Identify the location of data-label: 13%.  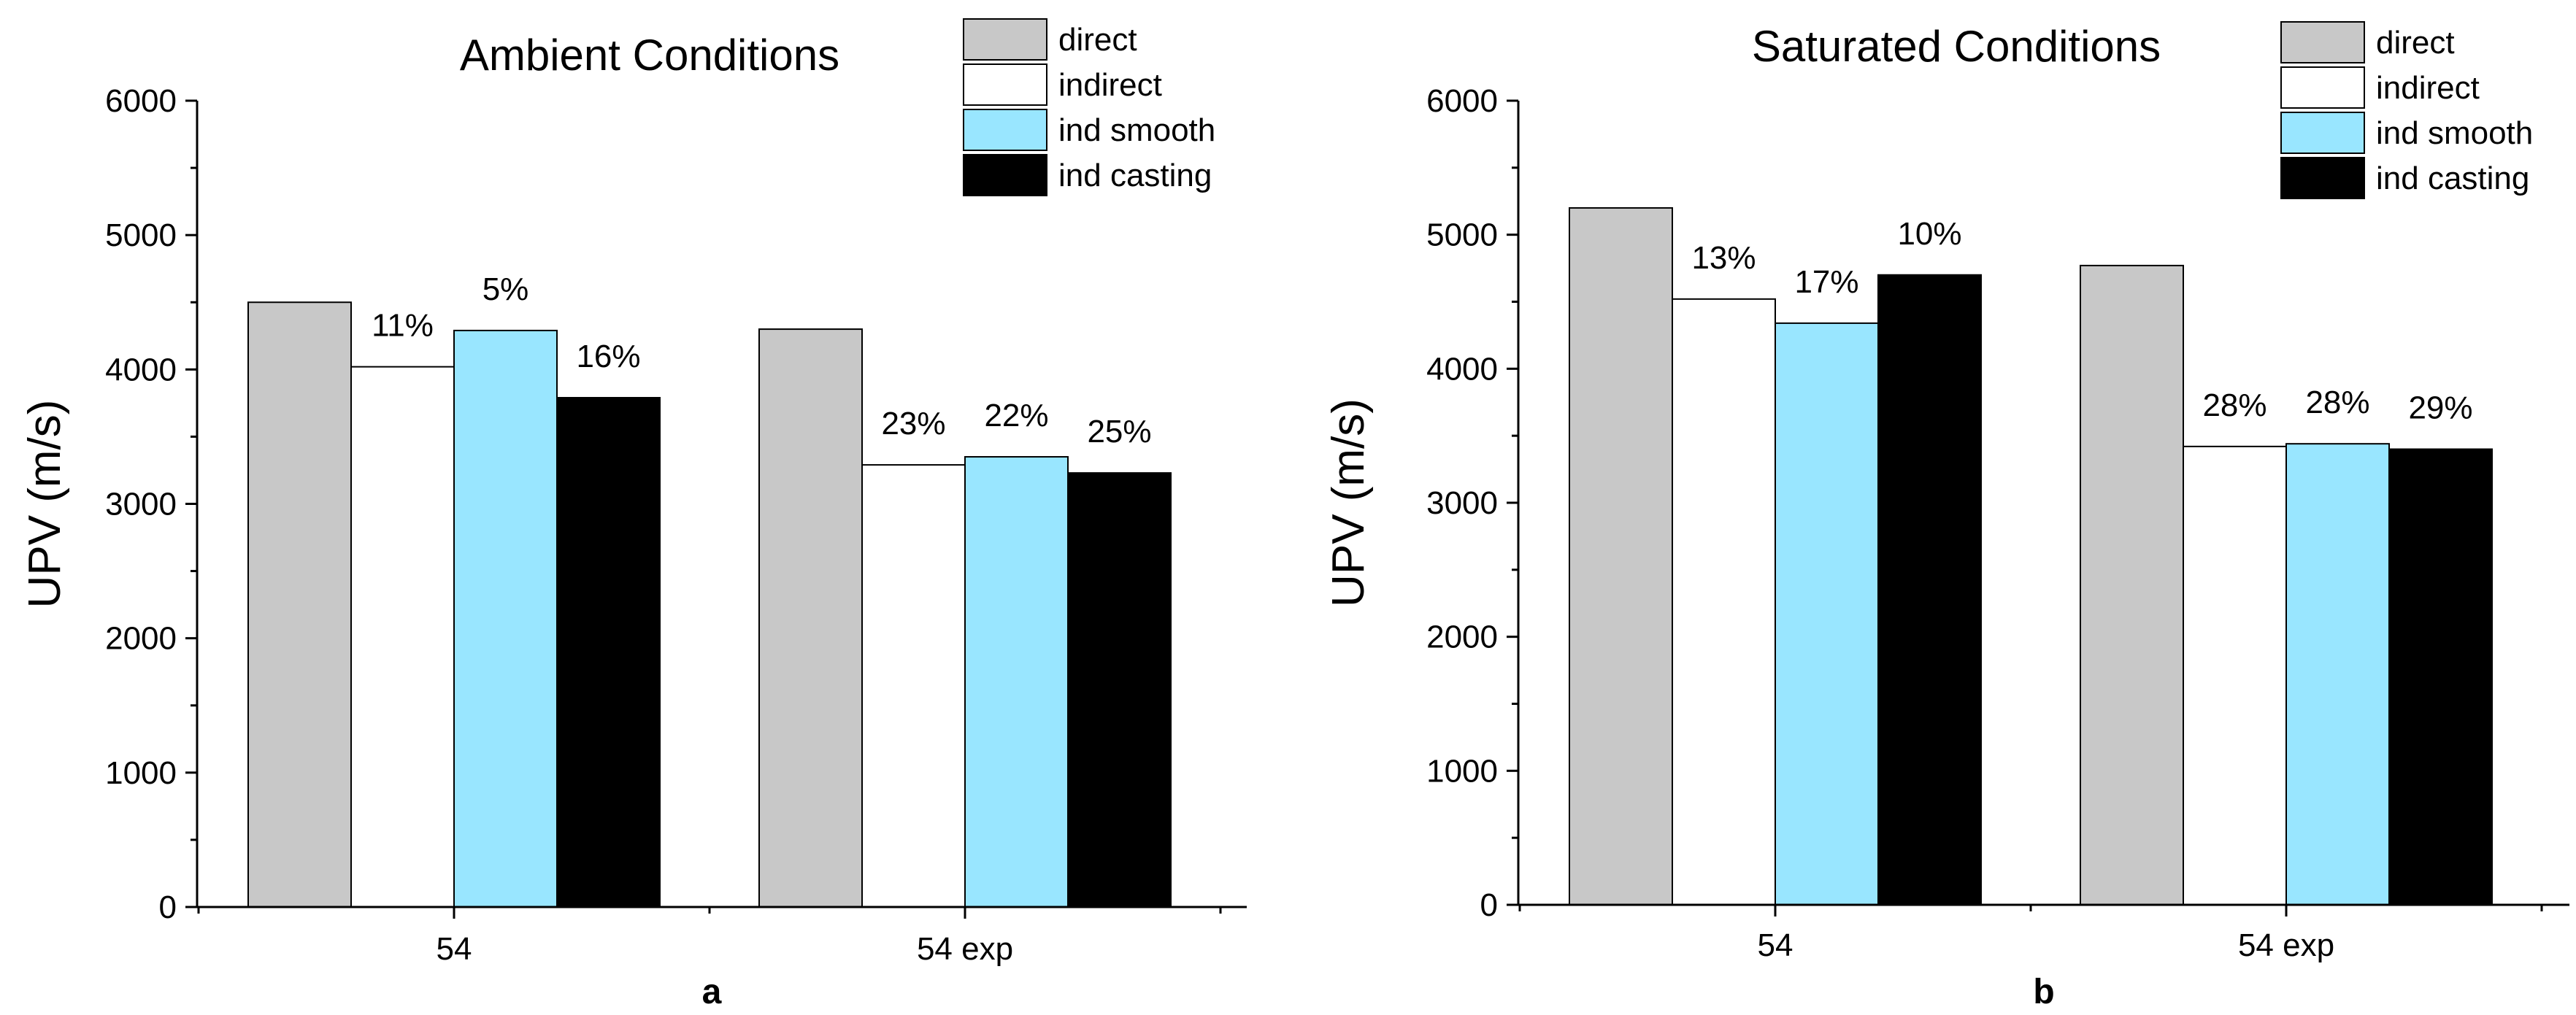
(1723, 258).